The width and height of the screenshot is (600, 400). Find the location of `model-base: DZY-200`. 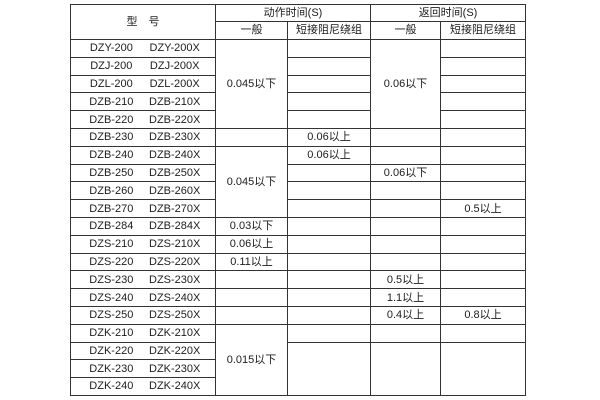

model-base: DZY-200 is located at coordinates (111, 48).